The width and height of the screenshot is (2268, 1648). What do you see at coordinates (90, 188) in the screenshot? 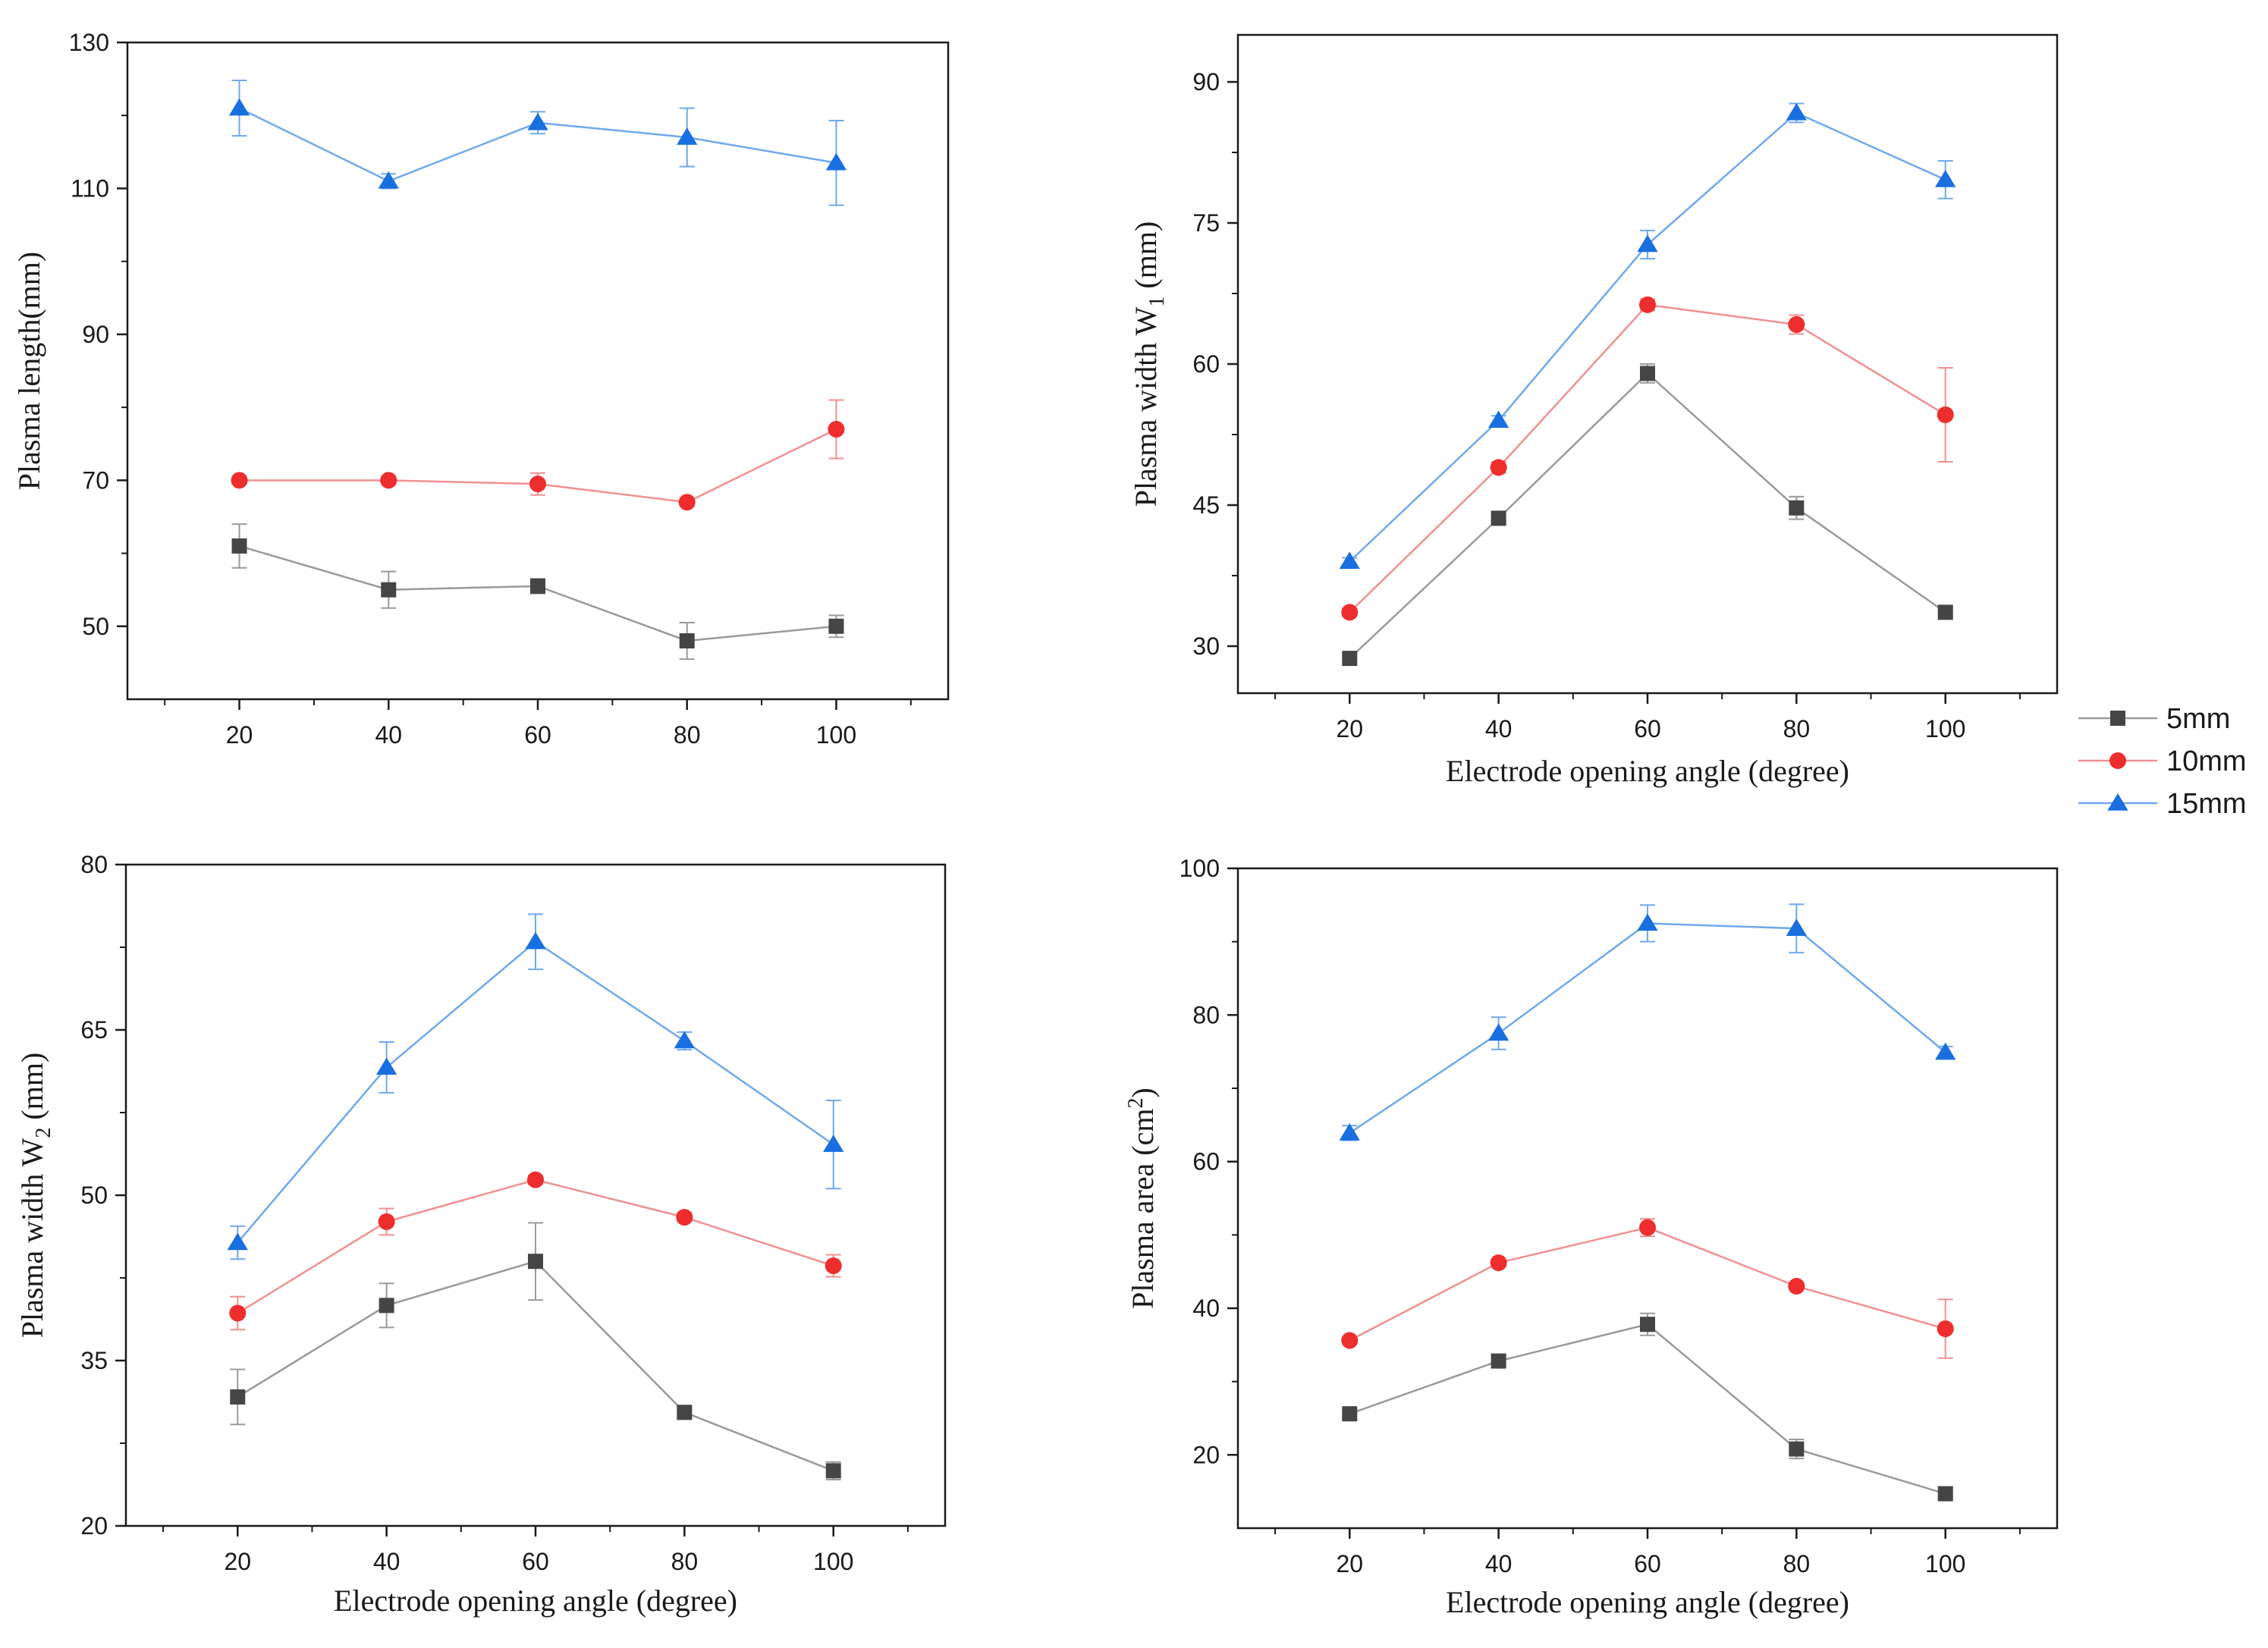
I see `y-tick-label: 110` at bounding box center [90, 188].